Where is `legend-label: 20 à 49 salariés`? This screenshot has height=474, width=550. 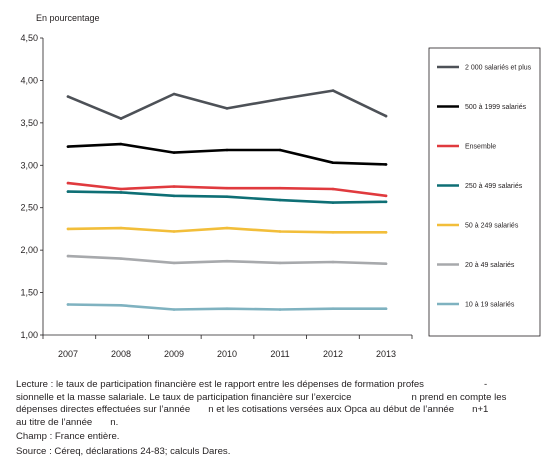 legend-label: 20 à 49 salariés is located at coordinates (490, 265).